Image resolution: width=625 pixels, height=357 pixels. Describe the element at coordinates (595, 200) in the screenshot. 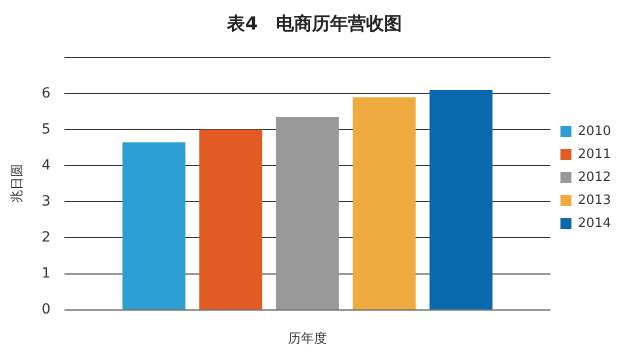

I see `legend-label: 2013` at that location.